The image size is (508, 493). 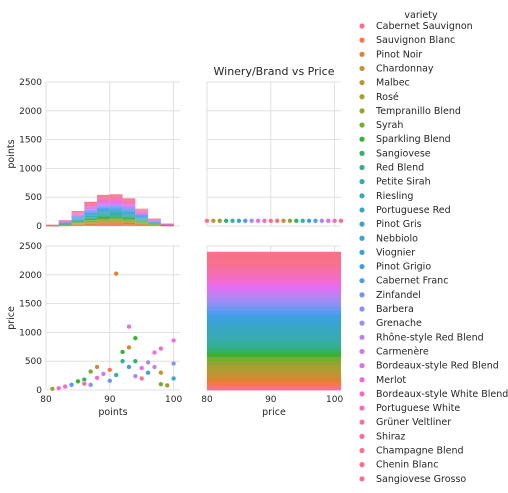 What do you see at coordinates (397, 238) in the screenshot?
I see `legend-label: Nebbiolo` at bounding box center [397, 238].